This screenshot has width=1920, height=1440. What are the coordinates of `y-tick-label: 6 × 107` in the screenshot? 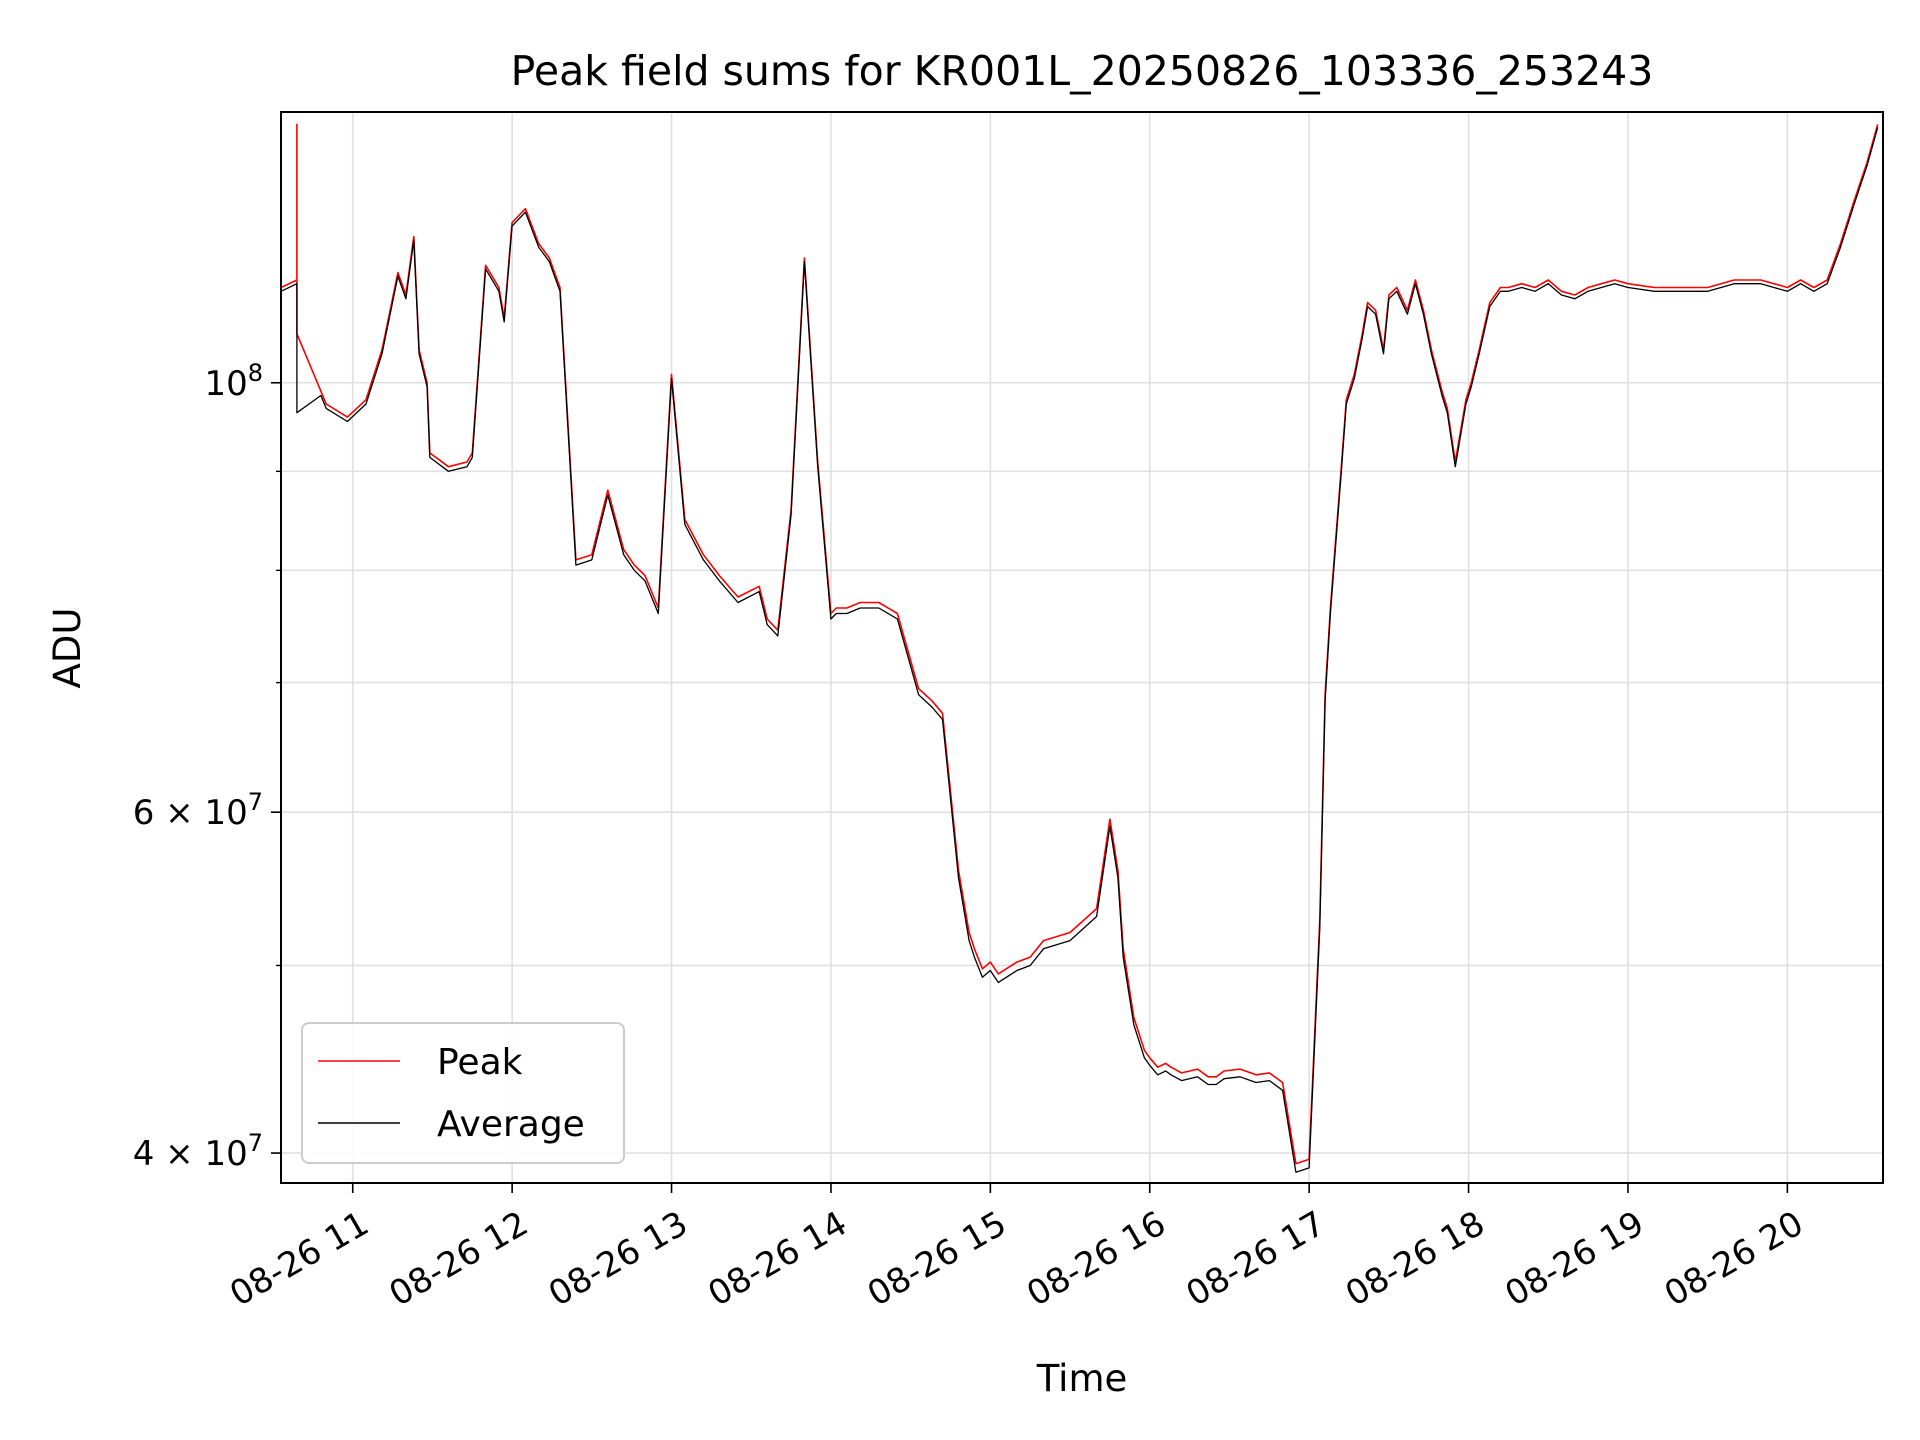 It's located at (198, 810).